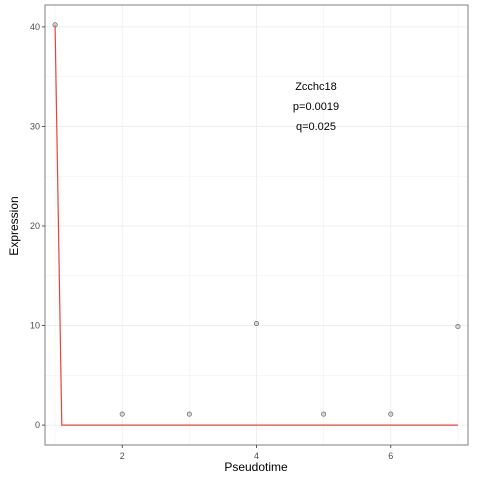  I want to click on y-tick-label: 40, so click(35, 27).